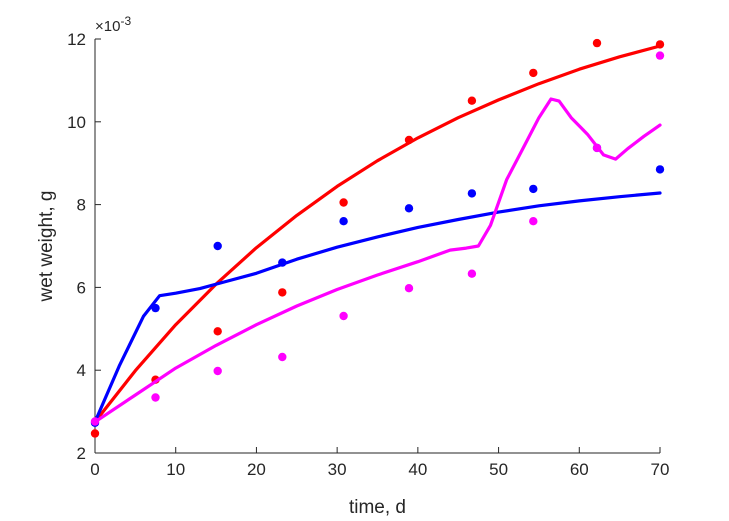 Image resolution: width=729 pixels, height=521 pixels. I want to click on y-tick-label: 2, so click(81, 453).